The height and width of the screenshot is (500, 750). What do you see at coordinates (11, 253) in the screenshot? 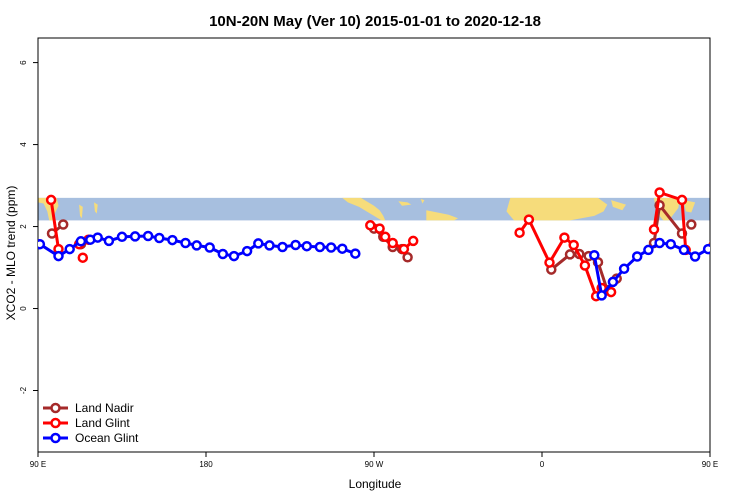
I see `y-axis-label: XCO2 - MLO trend (ppm)` at bounding box center [11, 253].